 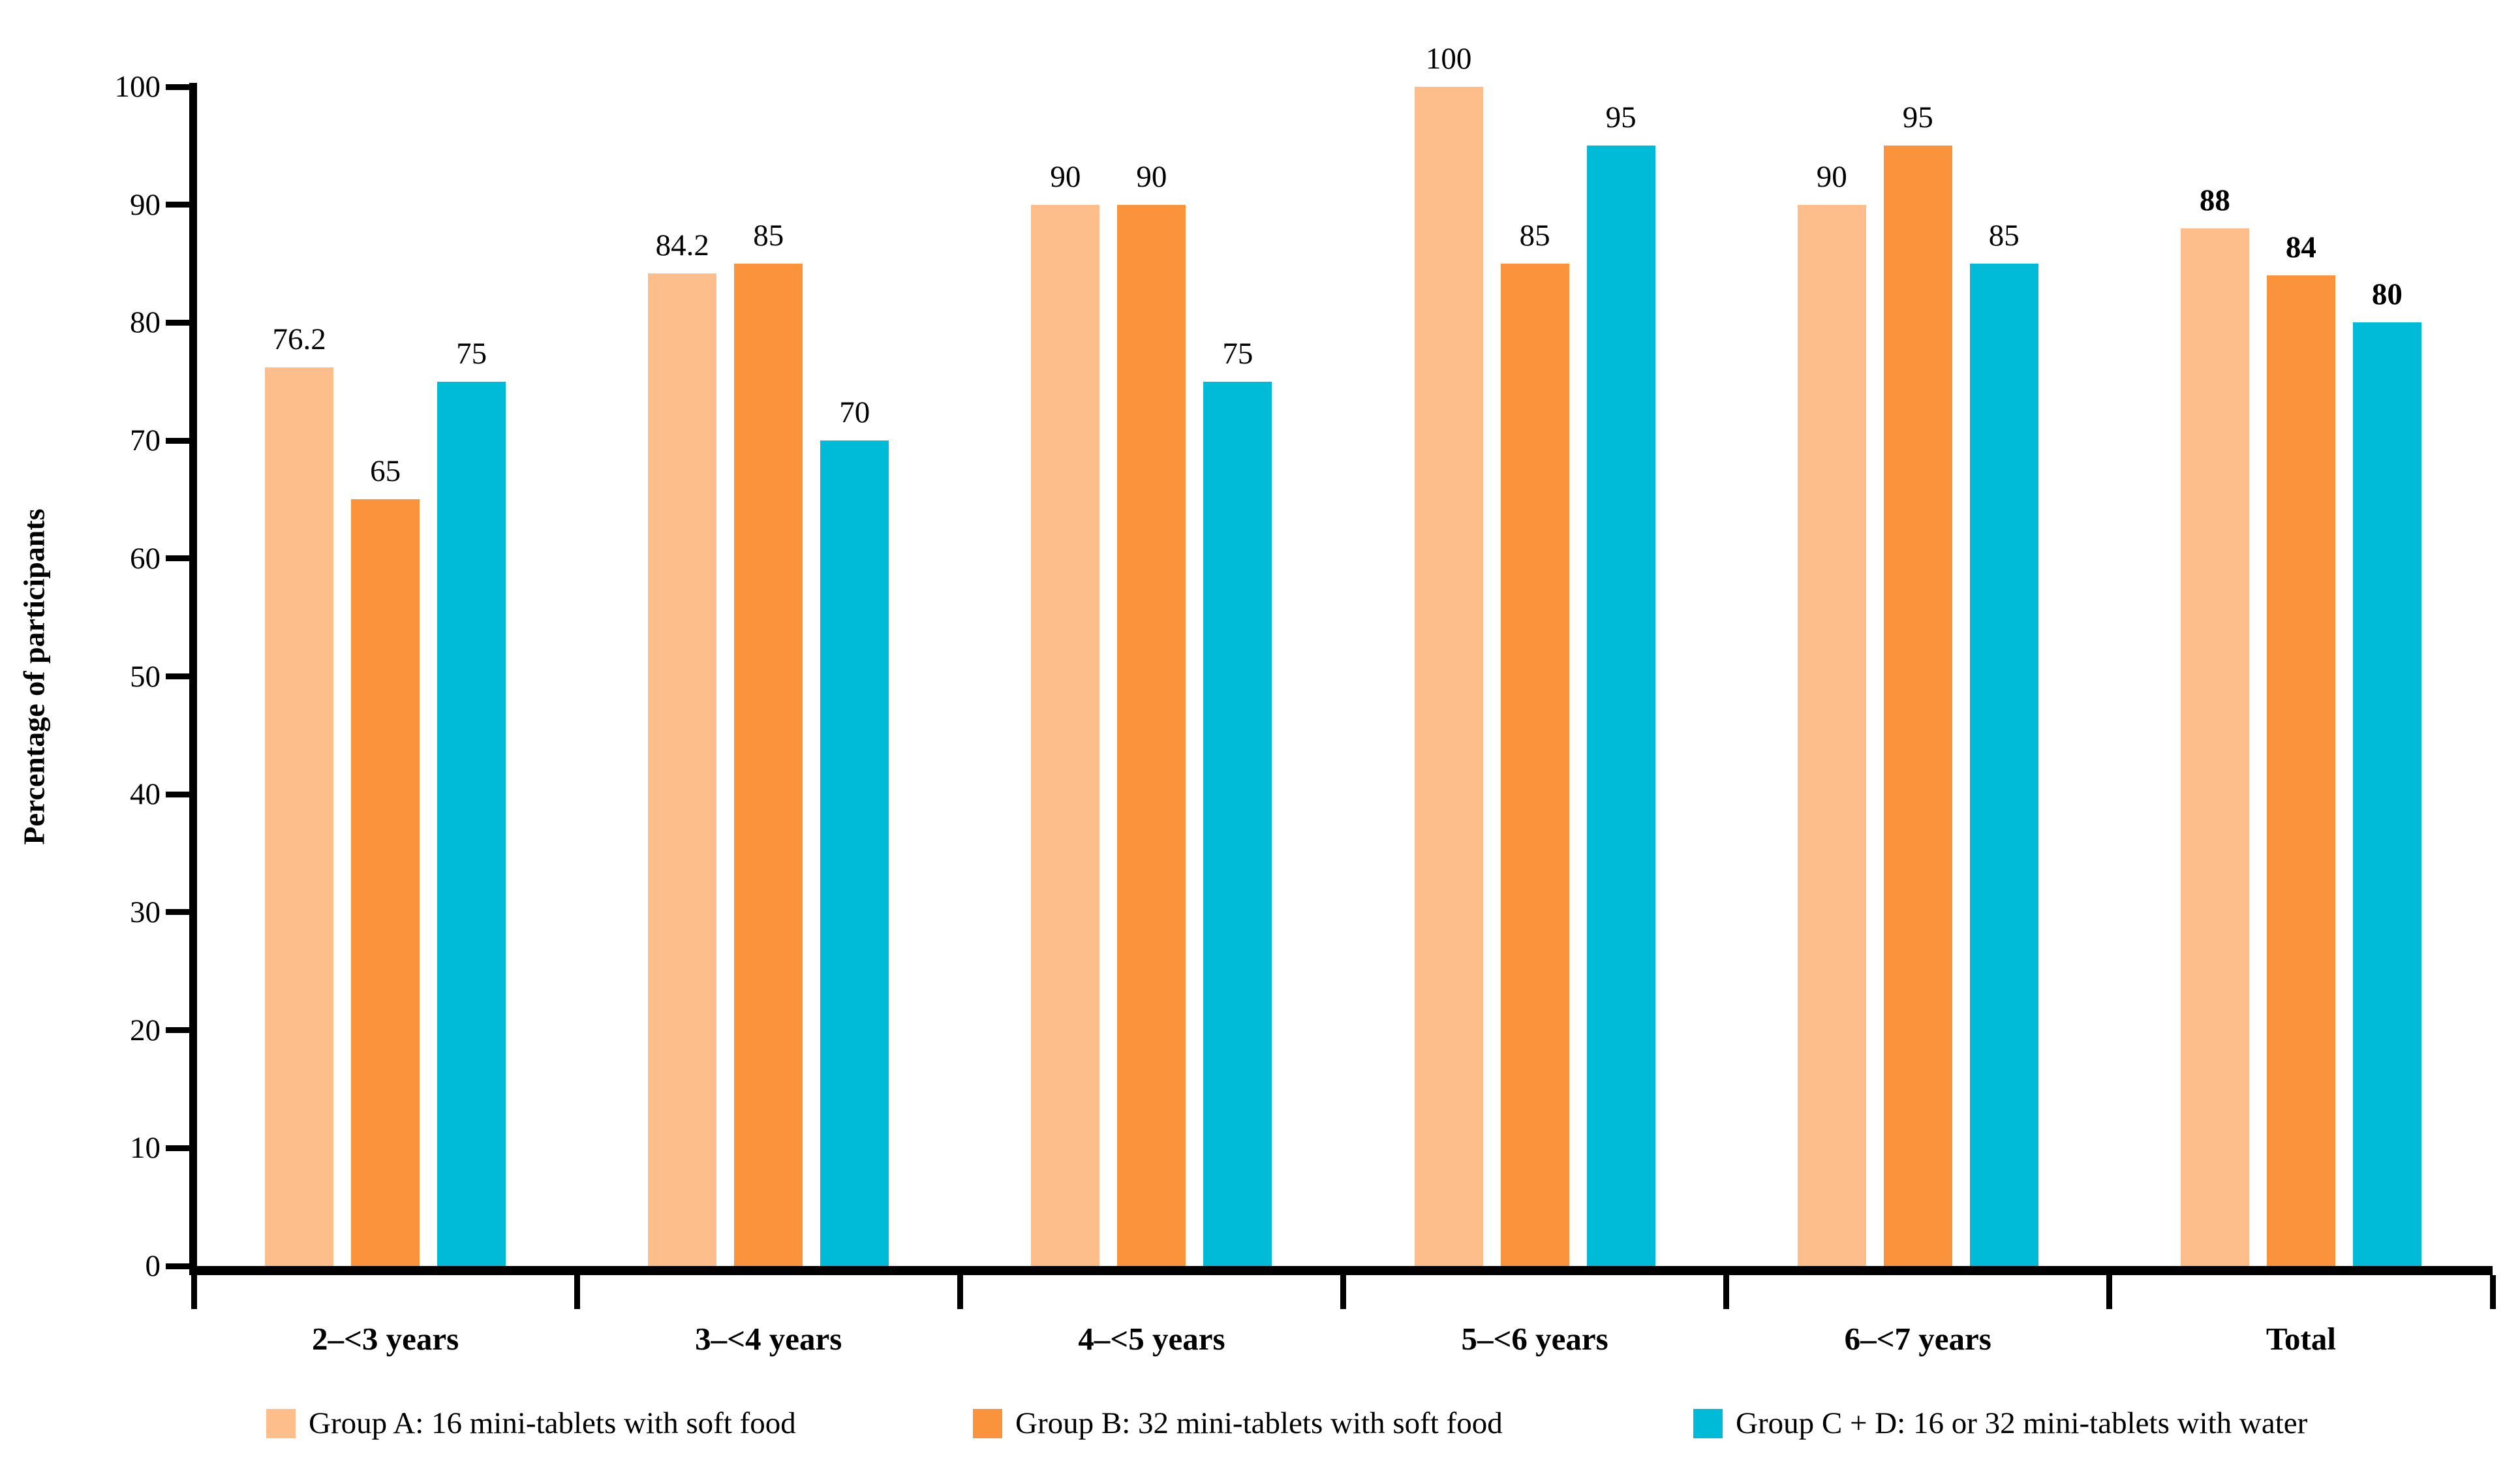 I want to click on category-label: 5–<6 years, so click(x=1534, y=1339).